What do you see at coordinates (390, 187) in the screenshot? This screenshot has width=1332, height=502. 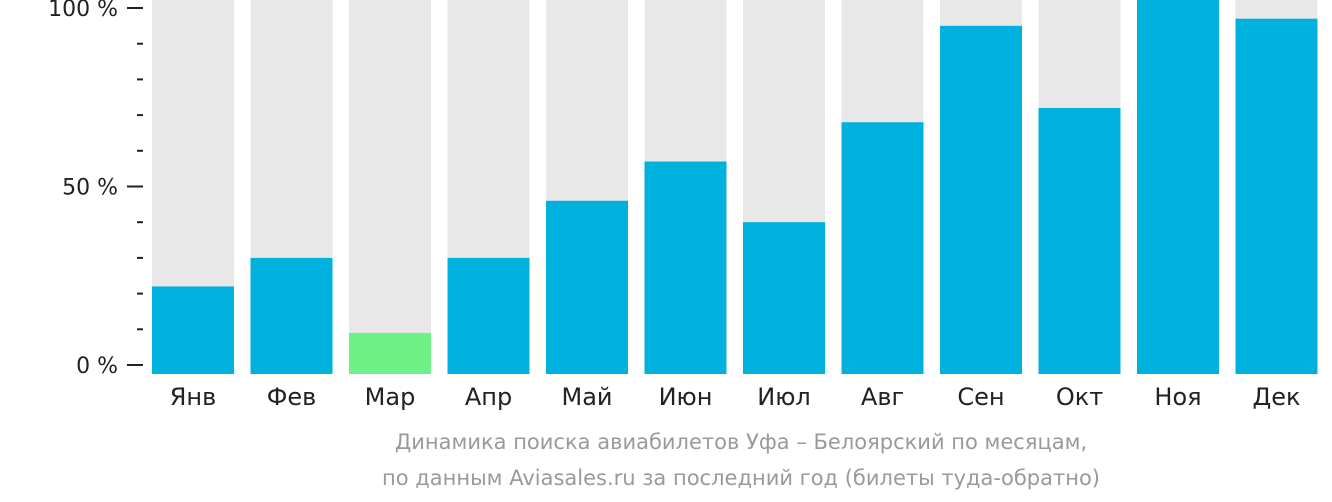 I see `bar-track` at bounding box center [390, 187].